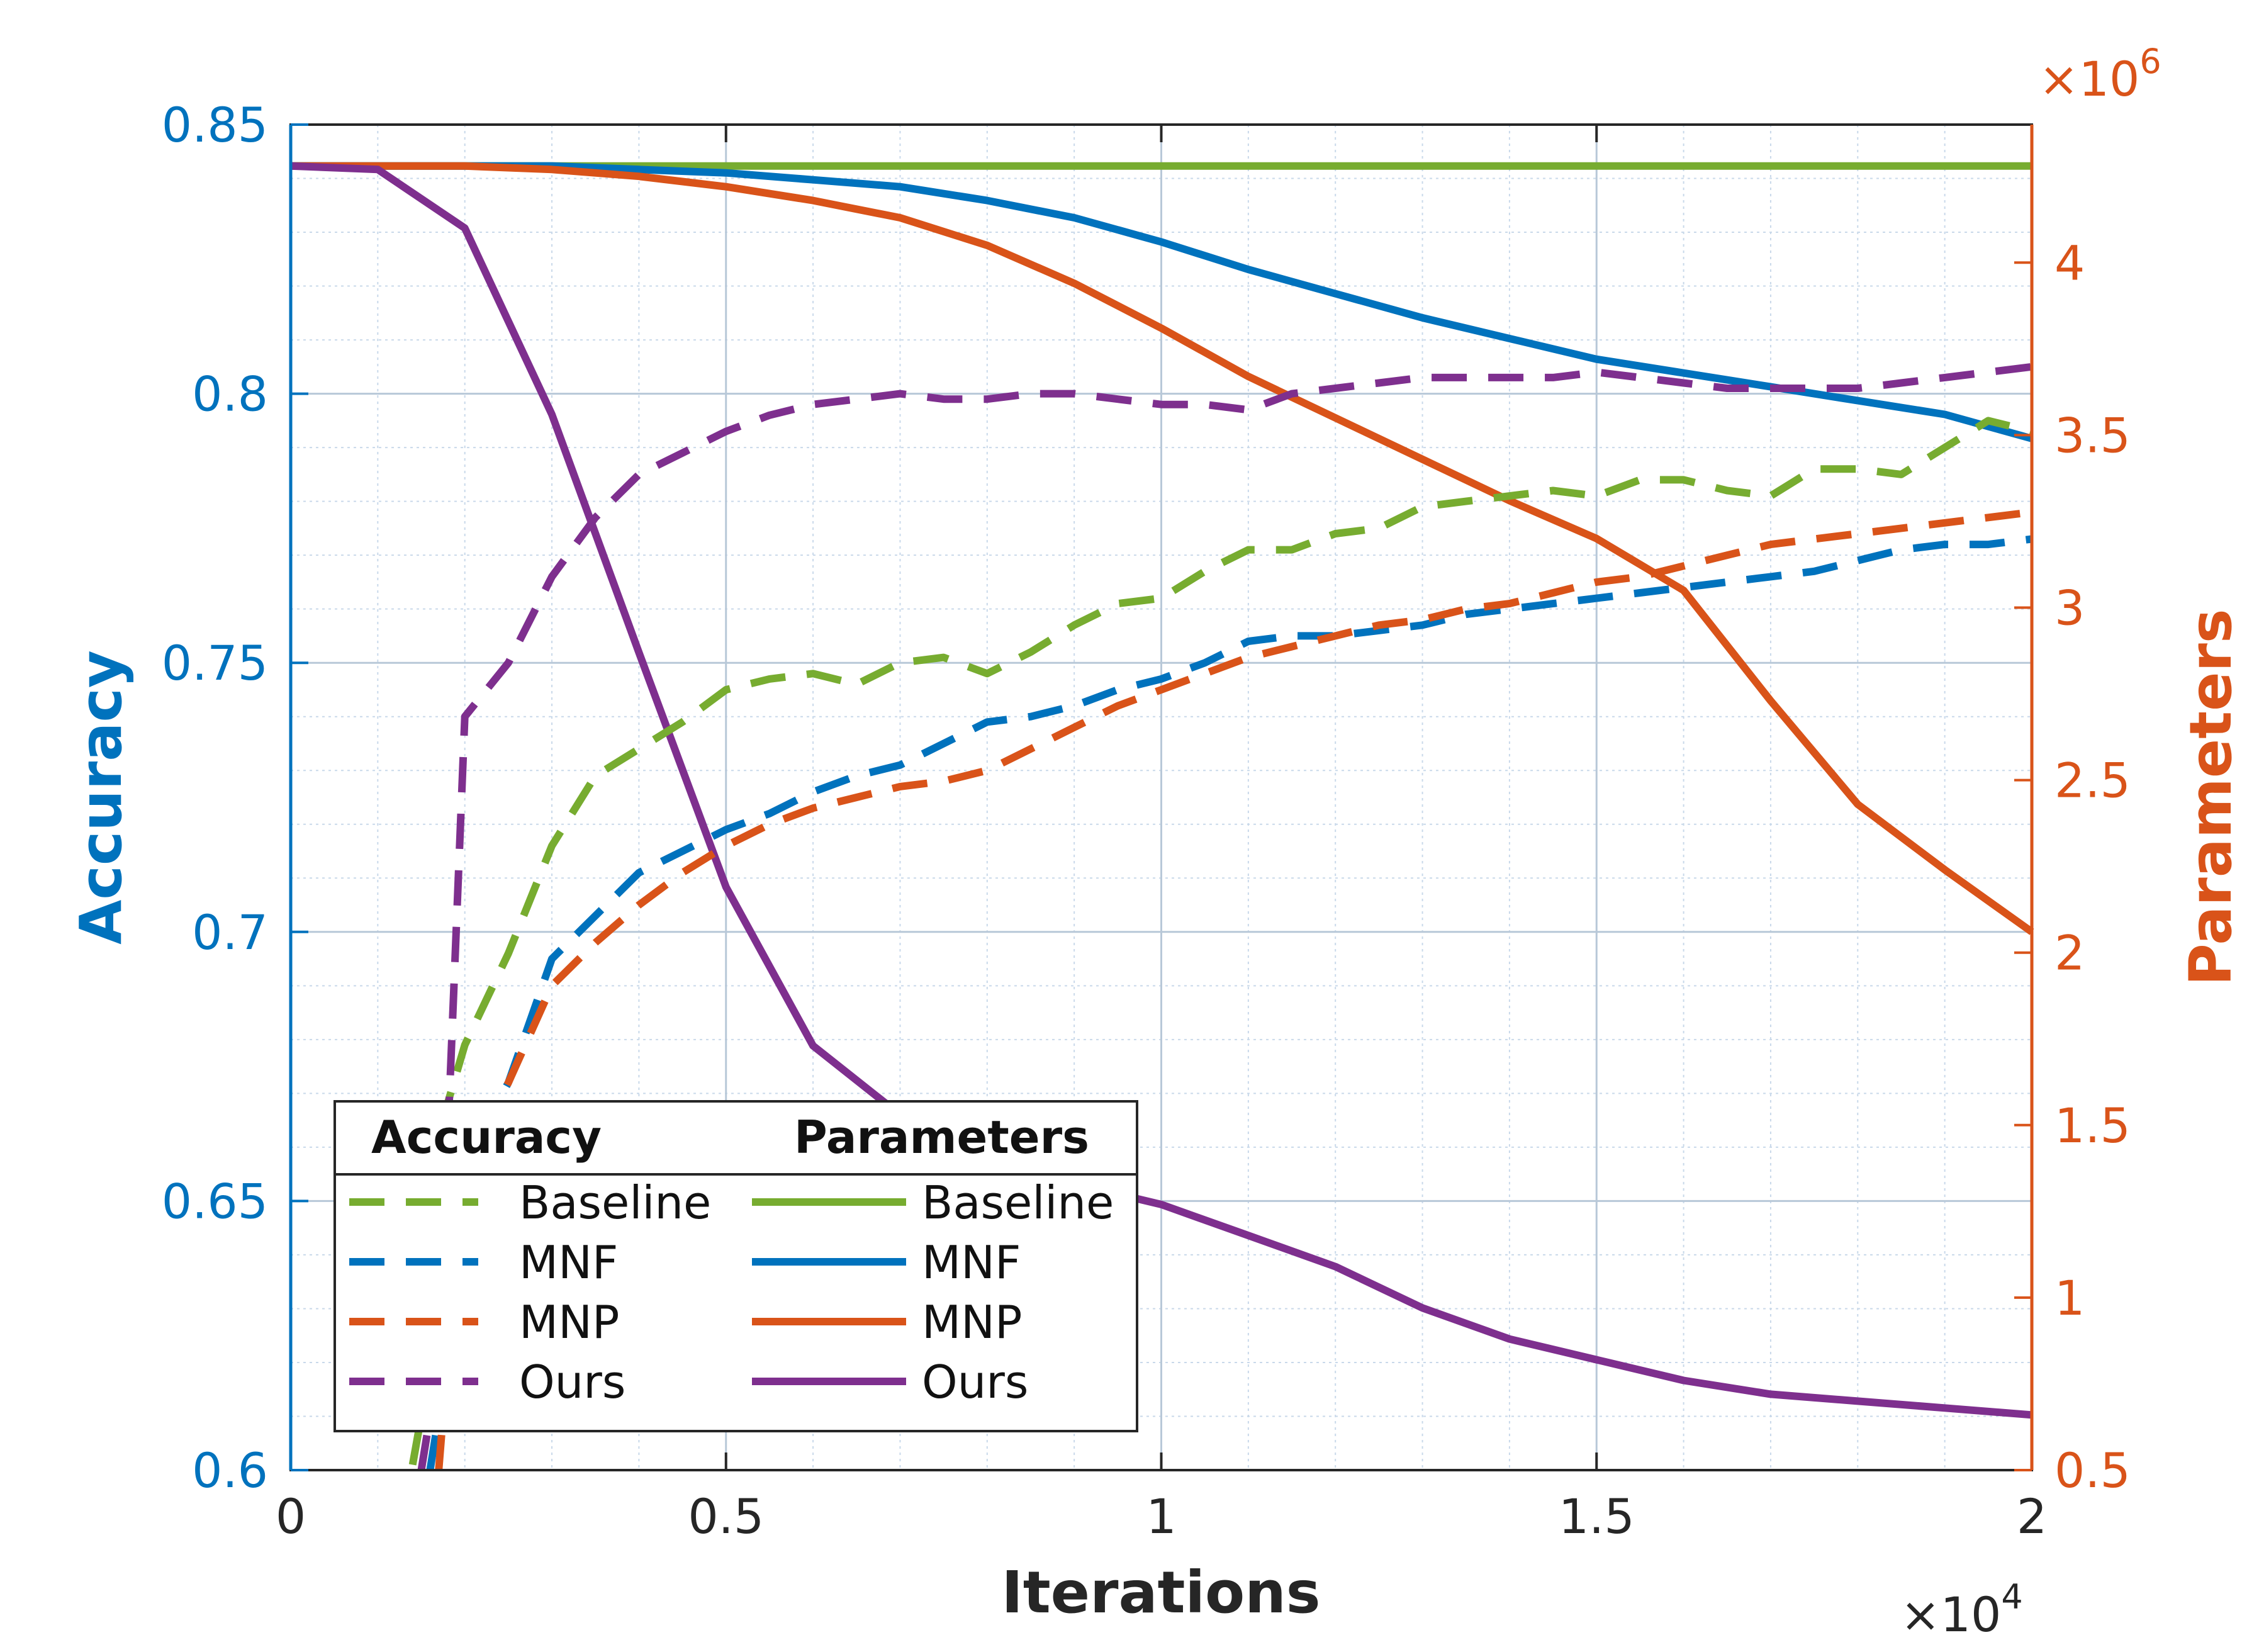  Describe the element at coordinates (972, 1322) in the screenshot. I see `legend-label-parameters-mnp: MNP` at that location.